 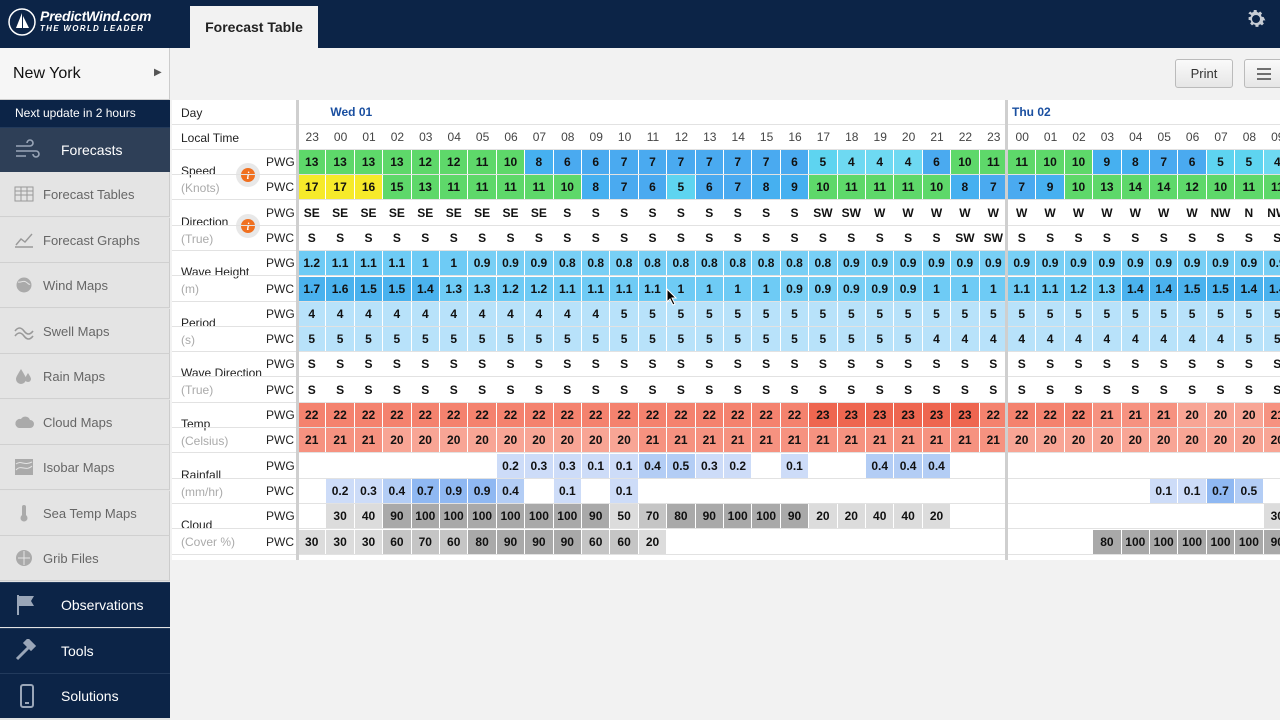 What do you see at coordinates (85, 194) in the screenshot?
I see `sidebar-item-forecast-tables: Forecast Tables` at bounding box center [85, 194].